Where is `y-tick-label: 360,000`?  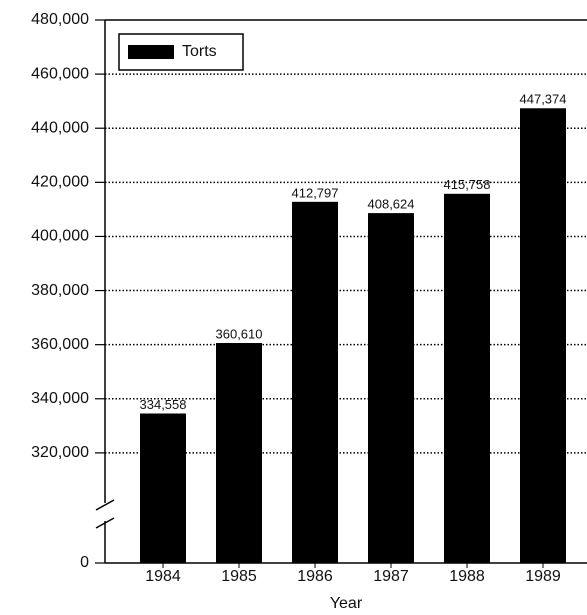
y-tick-label: 360,000 is located at coordinates (60, 344).